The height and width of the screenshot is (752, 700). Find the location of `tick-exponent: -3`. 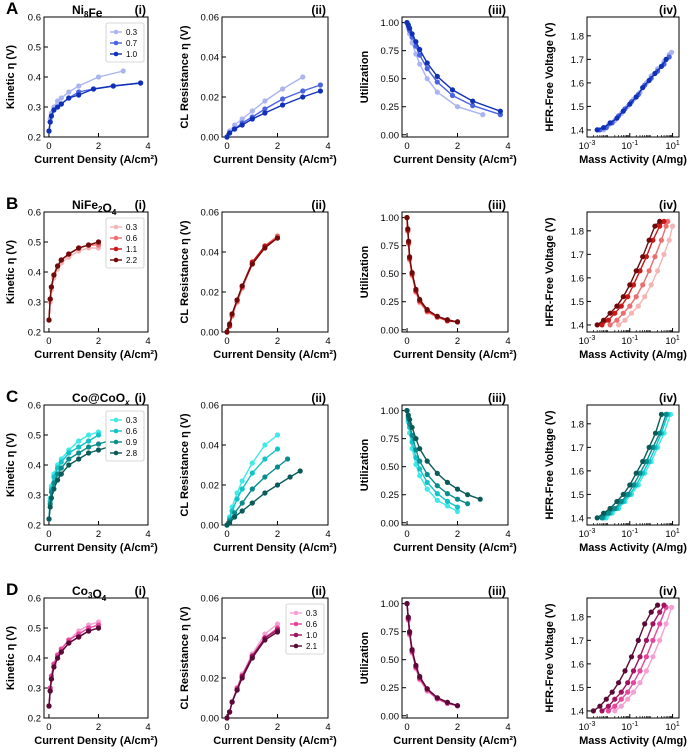

tick-exponent: -3 is located at coordinates (592, 724).